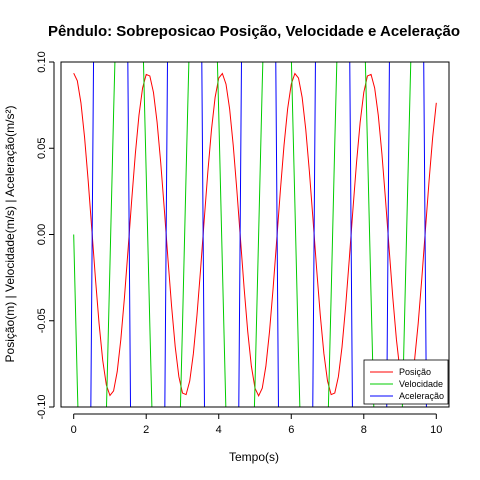 The image size is (480, 480). Describe the element at coordinates (364, 430) in the screenshot. I see `x-tick-label: 8` at that location.